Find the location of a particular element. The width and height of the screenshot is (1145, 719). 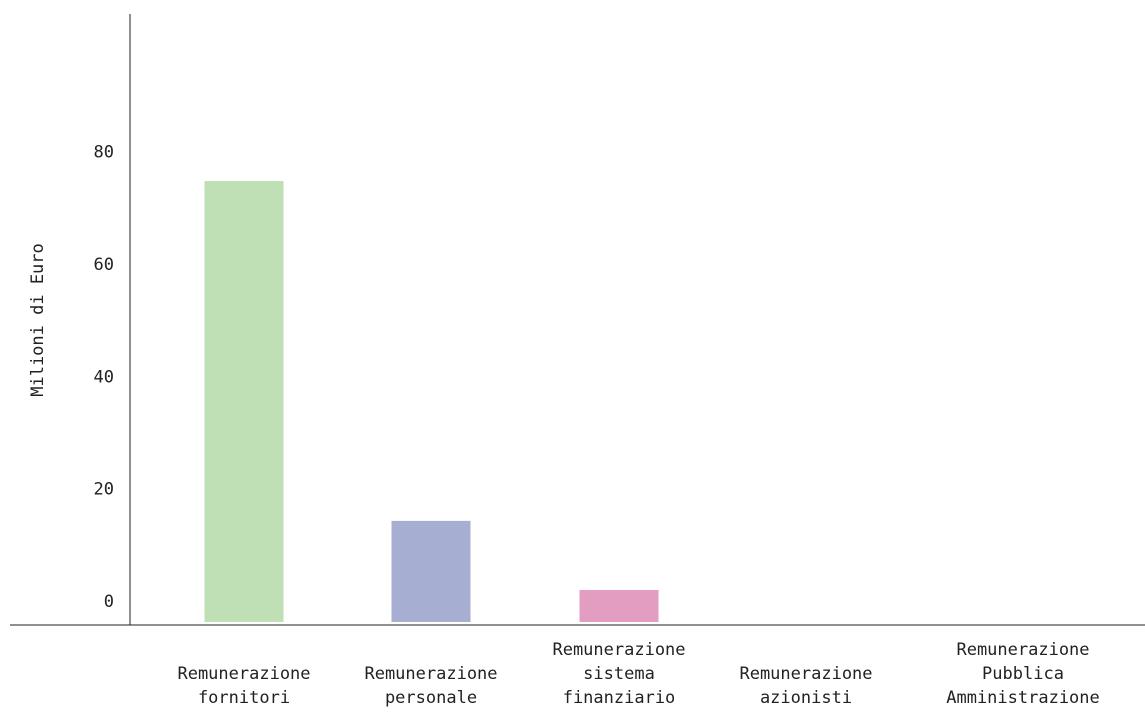

x-category-label: azionisti is located at coordinates (806, 698).